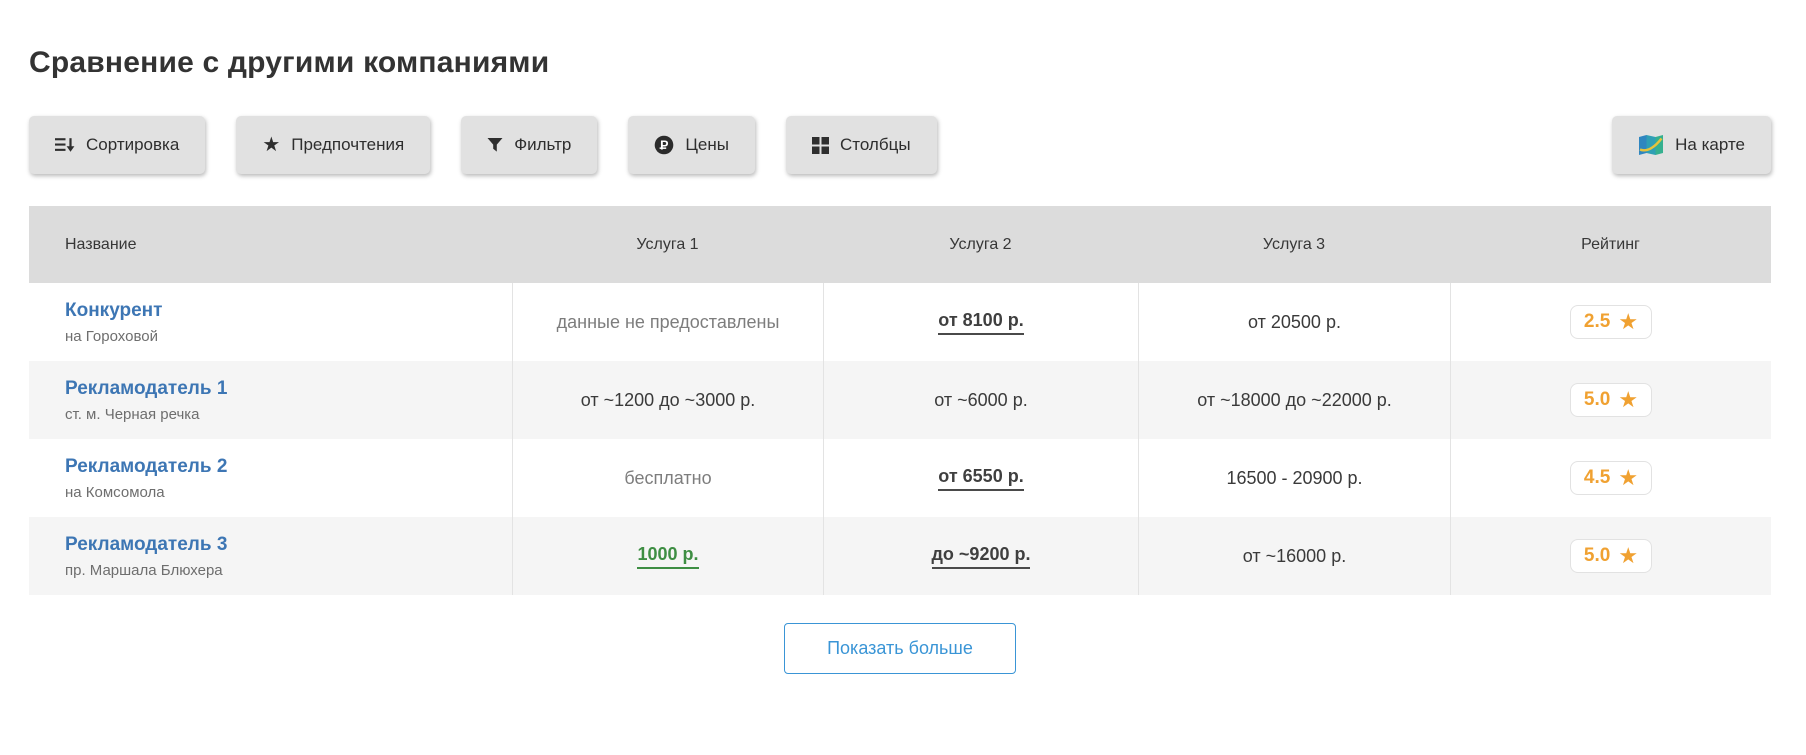  What do you see at coordinates (114, 310) in the screenshot?
I see `company-link: Конкурент` at bounding box center [114, 310].